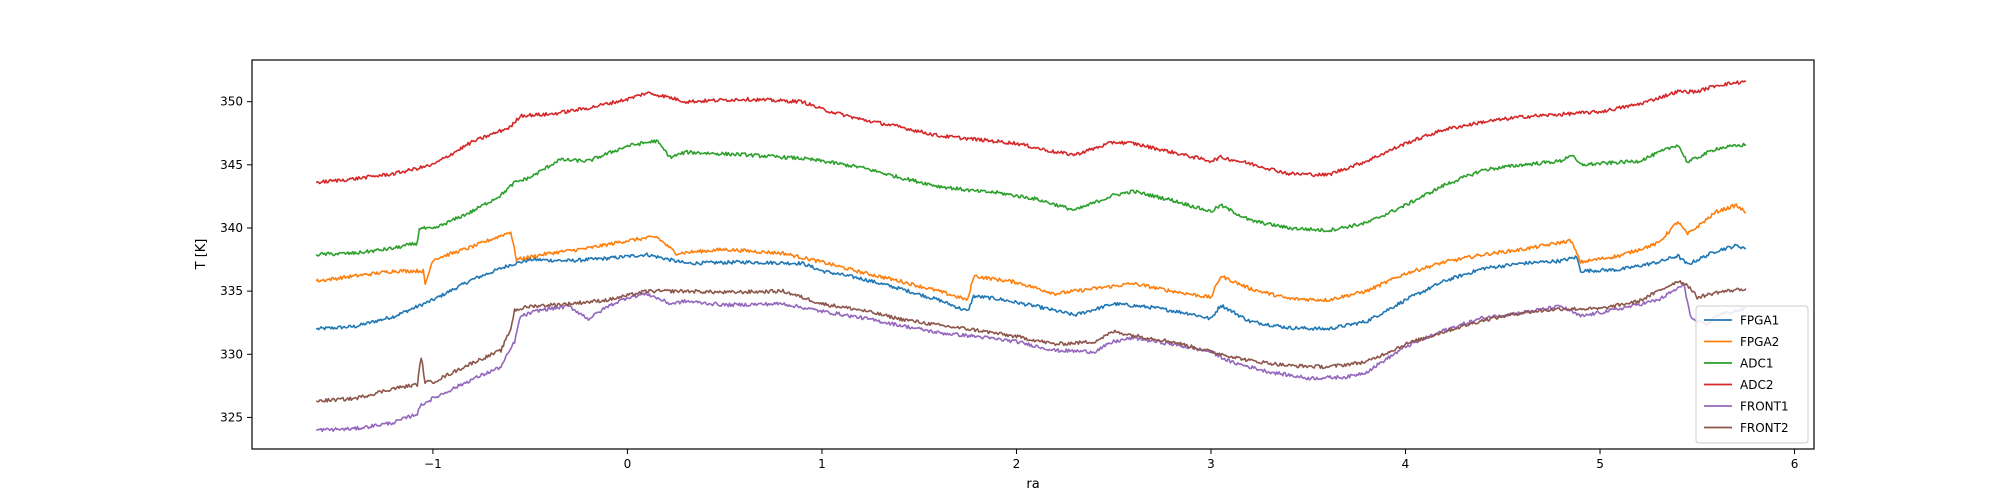 The width and height of the screenshot is (2000, 500). Describe the element at coordinates (1756, 364) in the screenshot. I see `legend-label-adc1: ADC1` at that location.